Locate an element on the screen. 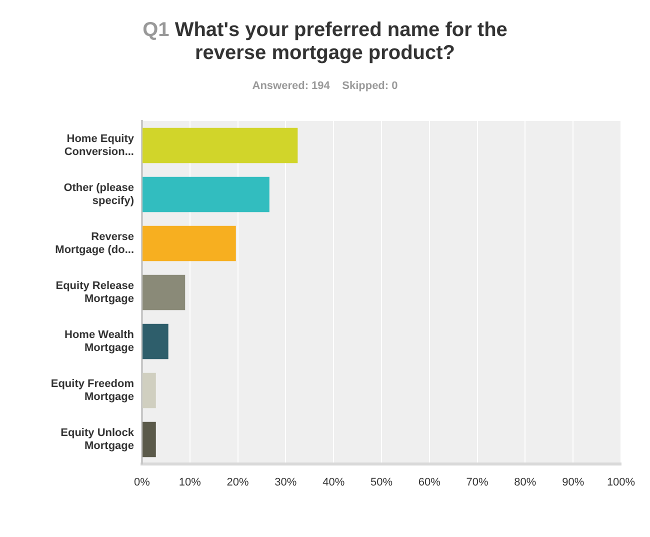 Image resolution: width=650 pixels, height=537 pixels. x-tick-label: 50% is located at coordinates (381, 482).